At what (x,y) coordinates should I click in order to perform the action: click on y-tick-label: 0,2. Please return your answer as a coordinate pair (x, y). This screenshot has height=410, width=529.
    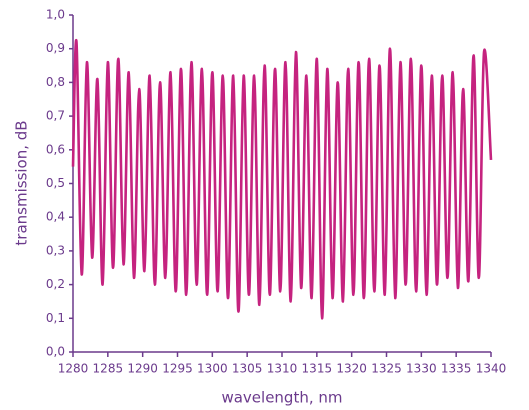
    Looking at the image, I should click on (55, 284).